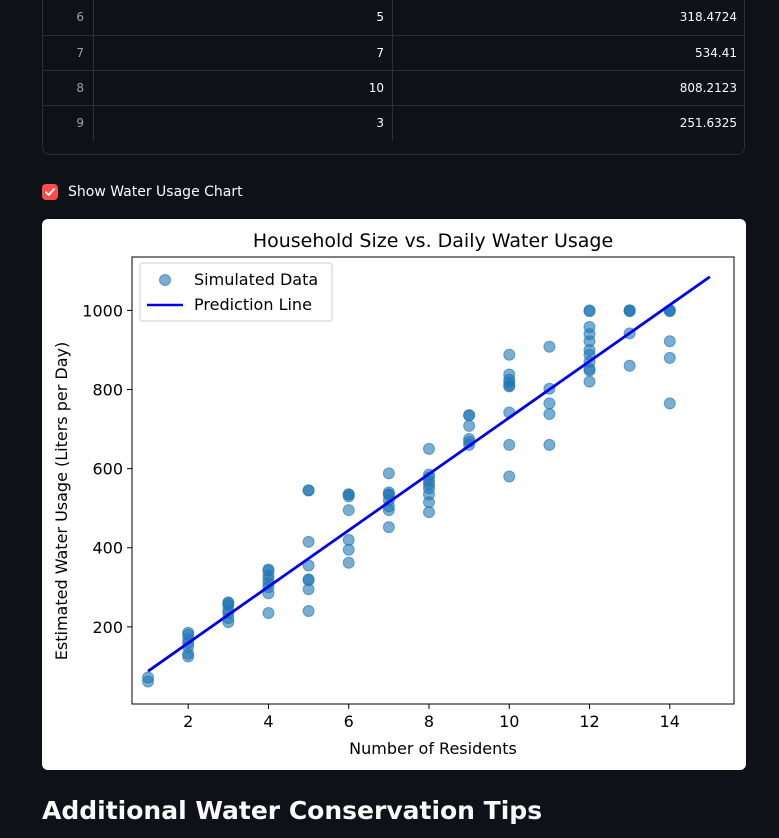 Image resolution: width=779 pixels, height=838 pixels. I want to click on checkbox-label: Show Water Usage Chart, so click(155, 192).